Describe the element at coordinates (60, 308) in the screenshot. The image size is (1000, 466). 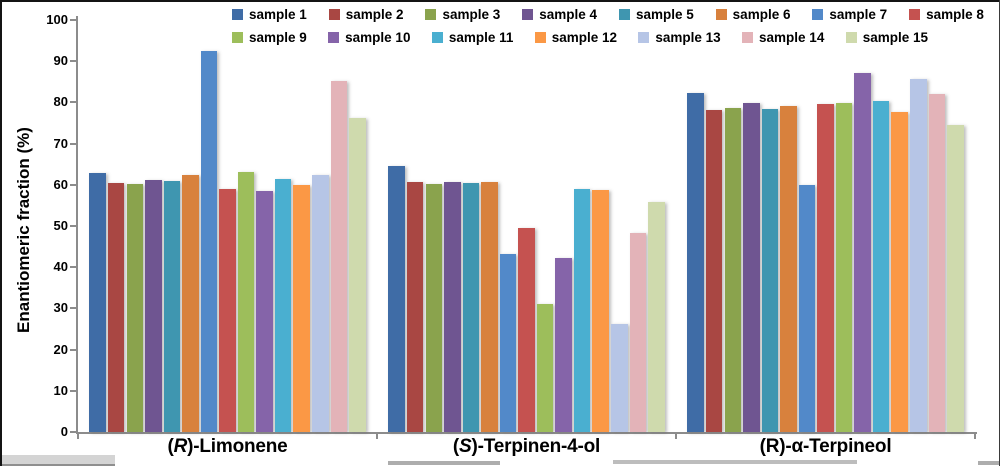
I see `y-tick-label: 30` at that location.